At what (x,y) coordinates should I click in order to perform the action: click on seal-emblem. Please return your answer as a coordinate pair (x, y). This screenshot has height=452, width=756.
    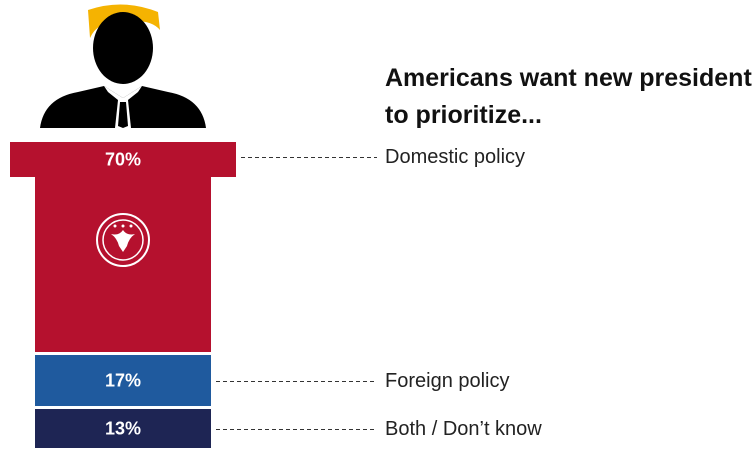
    Looking at the image, I should click on (123, 240).